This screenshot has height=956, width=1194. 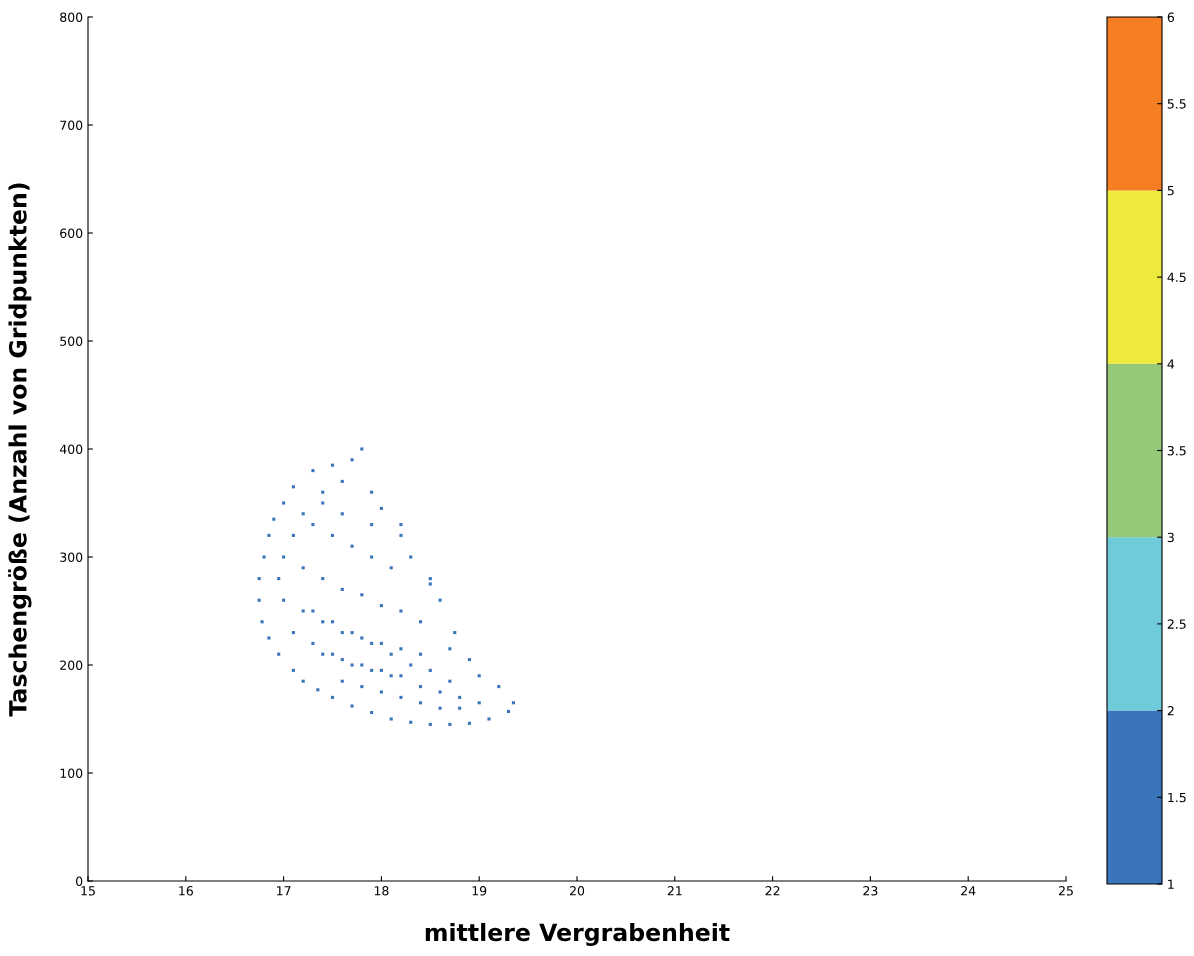 What do you see at coordinates (71, 17) in the screenshot?
I see `y-tick-label: 800` at bounding box center [71, 17].